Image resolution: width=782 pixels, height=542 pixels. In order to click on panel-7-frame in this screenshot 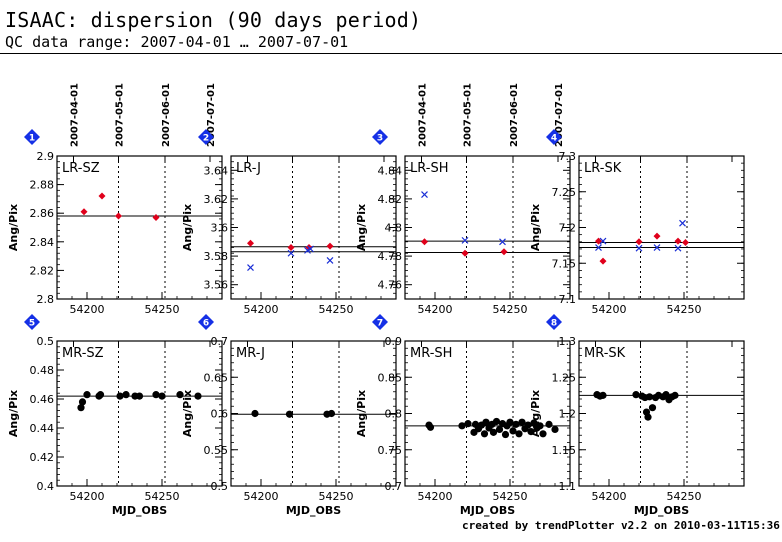, I will do `click(487, 413)`.